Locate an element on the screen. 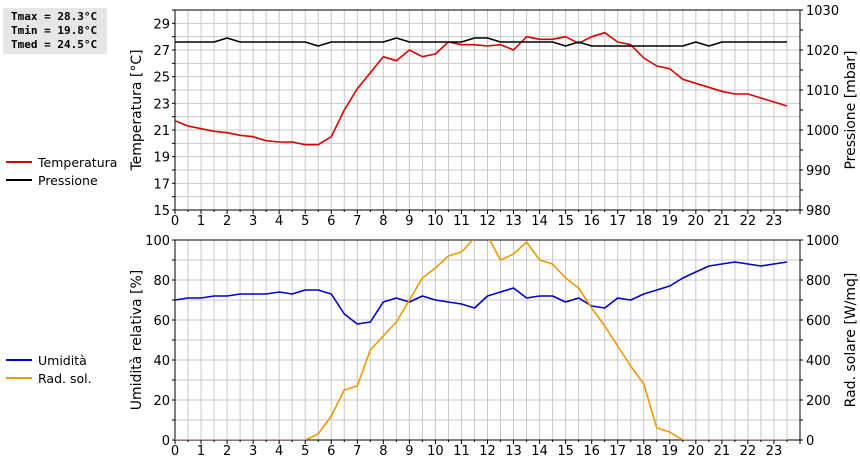 Image resolution: width=860 pixels, height=460 pixels. y-axis-title: Temperatura [°C] is located at coordinates (137, 110).